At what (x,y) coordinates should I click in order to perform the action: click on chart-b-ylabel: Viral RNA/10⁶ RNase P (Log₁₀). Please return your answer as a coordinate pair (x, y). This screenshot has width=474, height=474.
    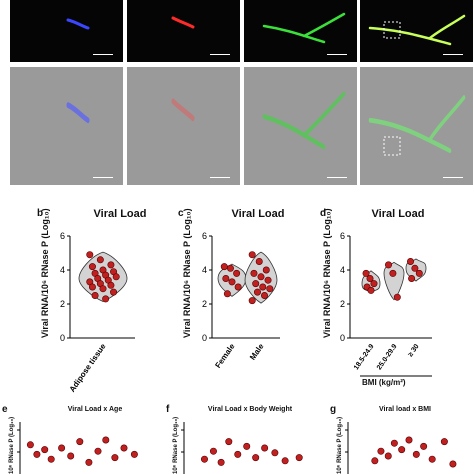
    Looking at the image, I should click on (45, 273).